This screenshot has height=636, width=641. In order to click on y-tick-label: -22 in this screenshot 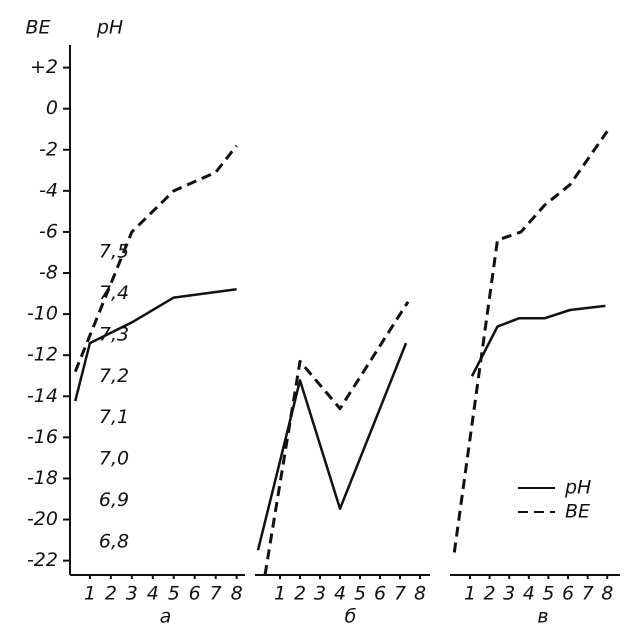, I will do `click(42, 560)`.